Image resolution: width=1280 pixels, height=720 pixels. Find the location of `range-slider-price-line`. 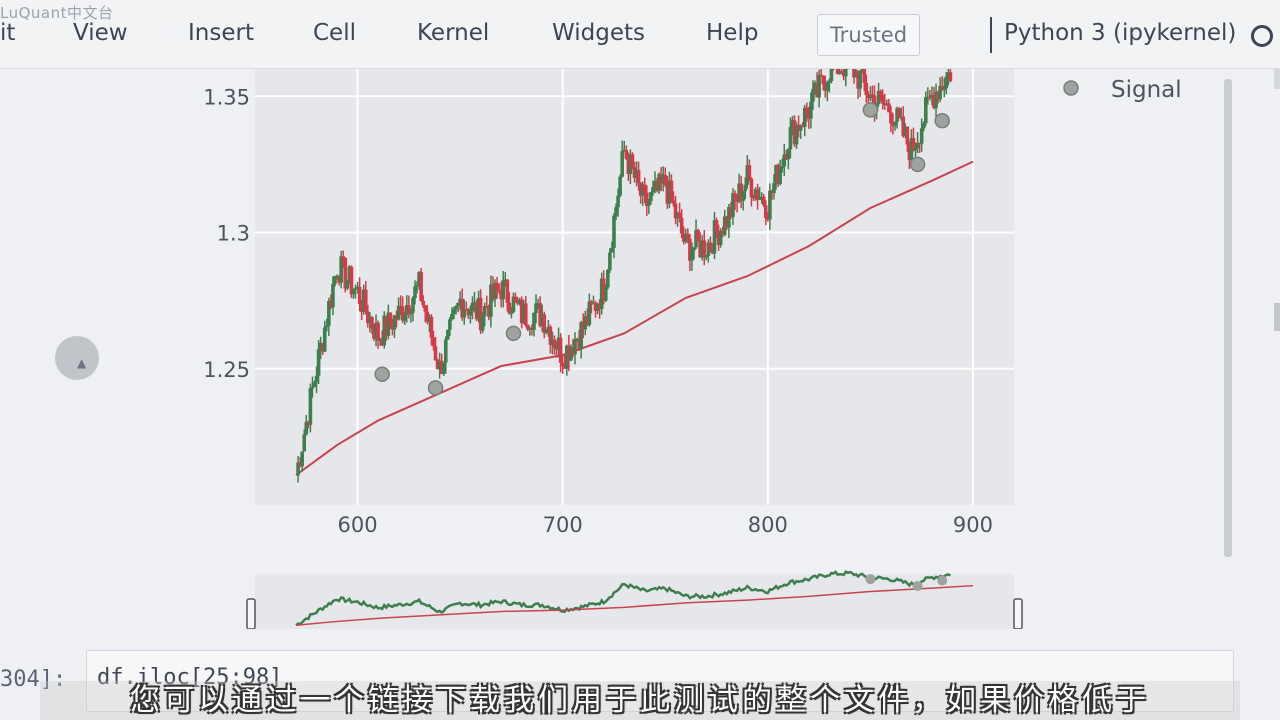

range-slider-price-line is located at coordinates (623, 598).